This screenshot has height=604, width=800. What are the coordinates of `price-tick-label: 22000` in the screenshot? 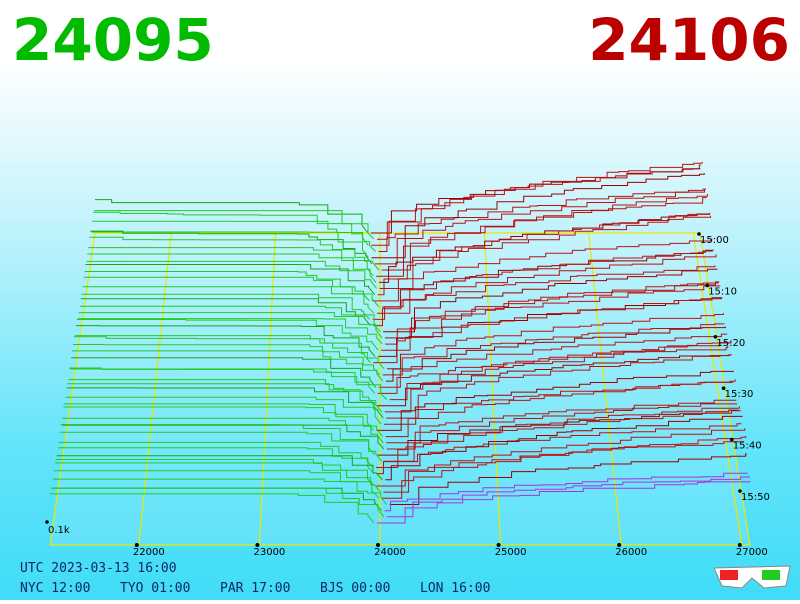 It's located at (149, 552).